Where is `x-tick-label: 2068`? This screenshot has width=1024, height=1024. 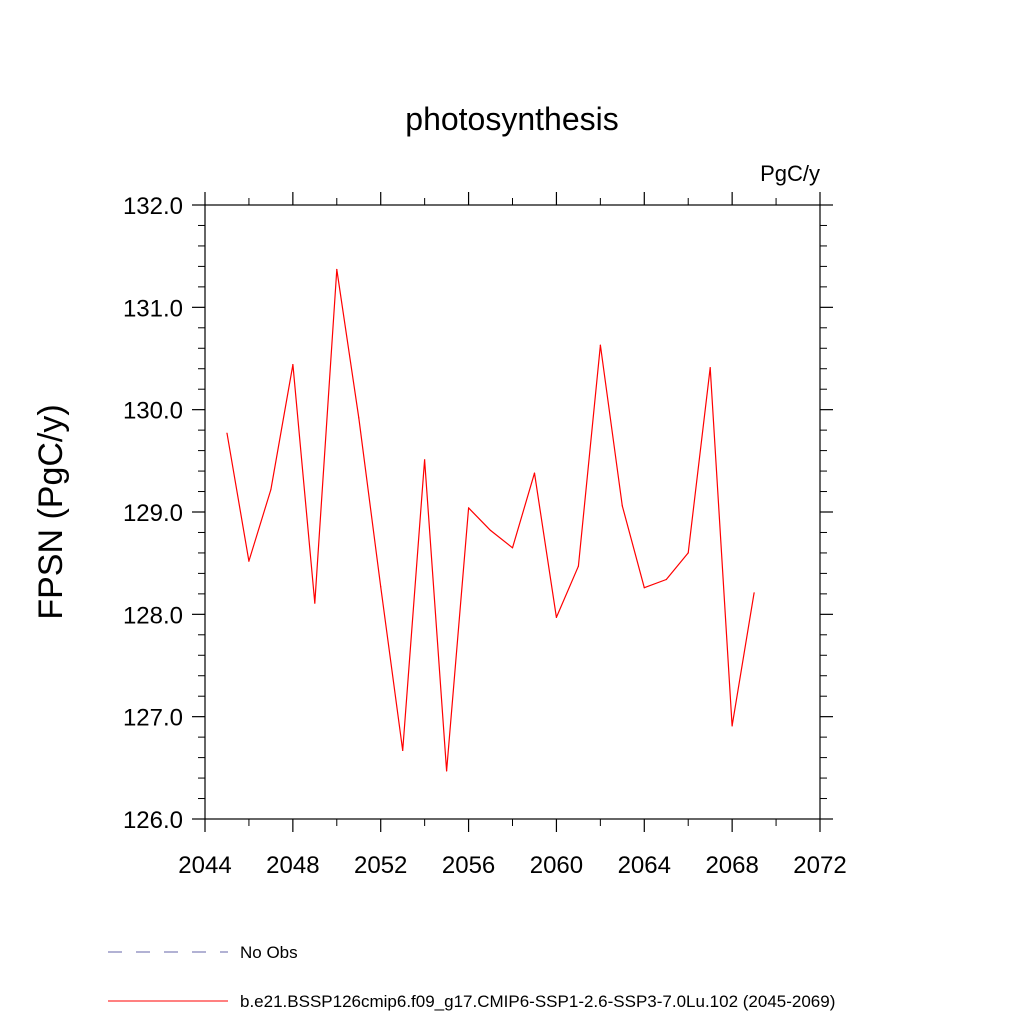
x-tick-label: 2068 is located at coordinates (731, 865).